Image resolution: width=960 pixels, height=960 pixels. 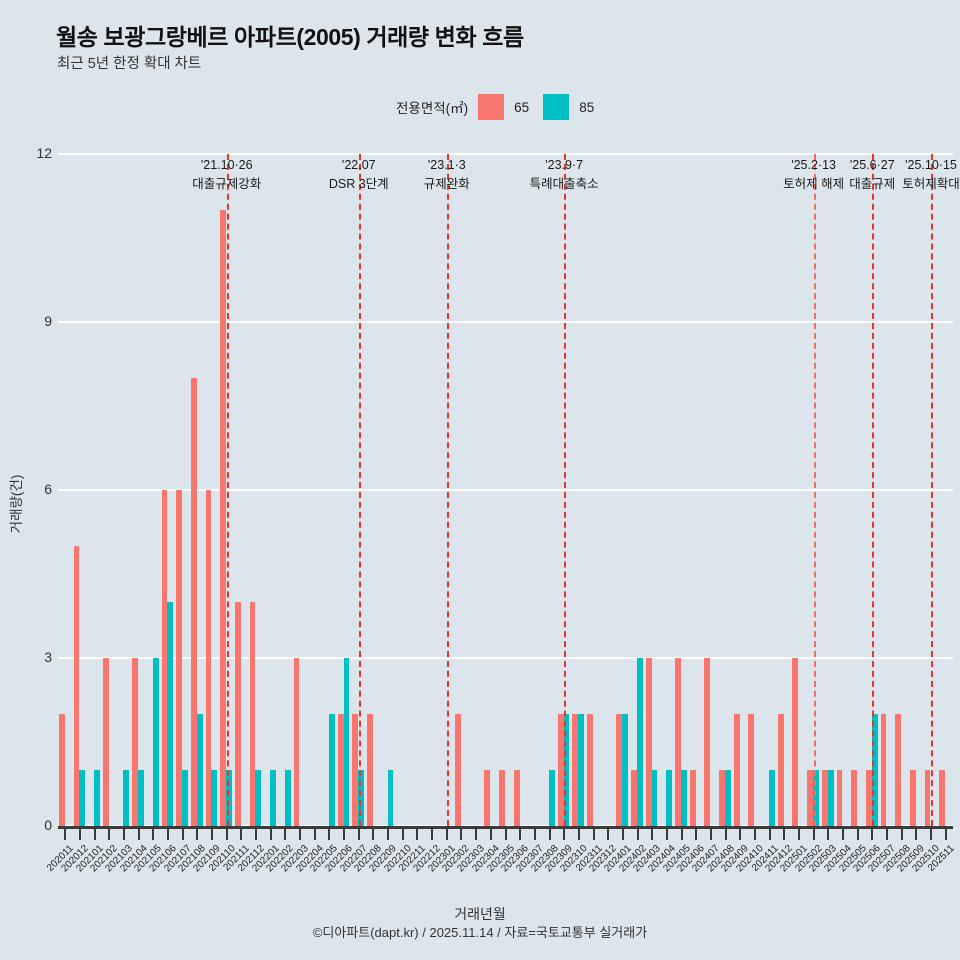 What do you see at coordinates (510, 107) in the screenshot?
I see `legend-item-65: 65` at bounding box center [510, 107].